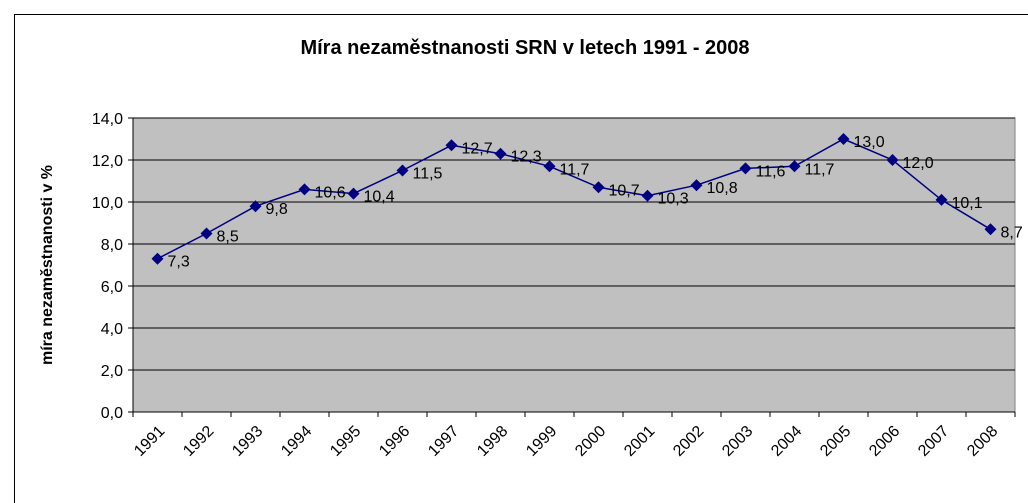  I want to click on y-tick-label: 10,0, so click(107, 203).